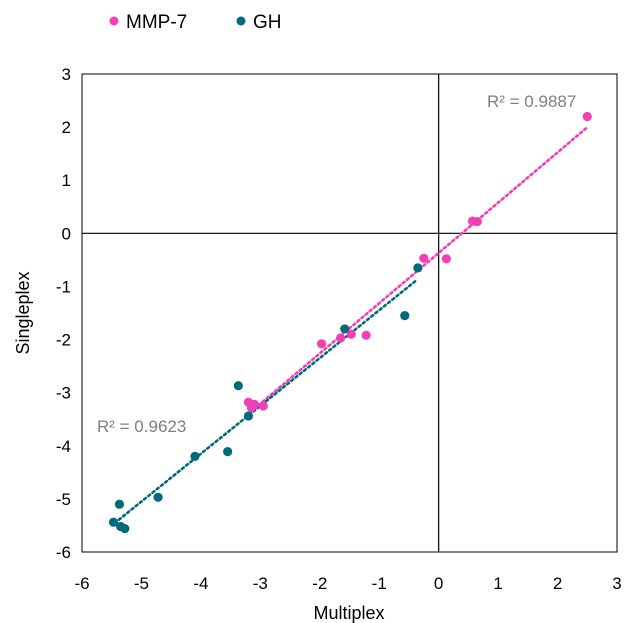  I want to click on legend: MMP-7 GH, so click(195, 22).